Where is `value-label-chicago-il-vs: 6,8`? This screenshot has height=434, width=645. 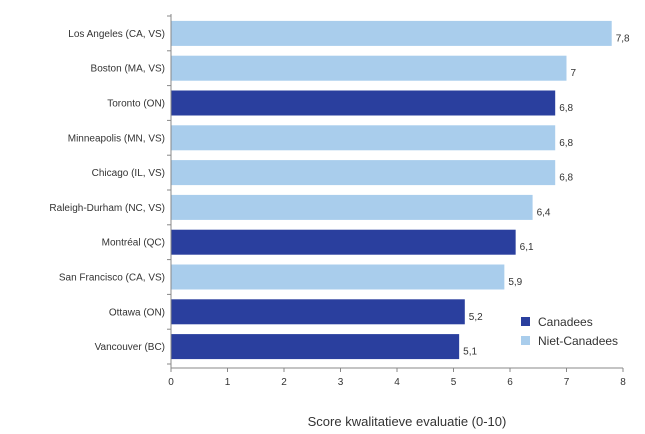
value-label-chicago-il-vs: 6,8 is located at coordinates (566, 178).